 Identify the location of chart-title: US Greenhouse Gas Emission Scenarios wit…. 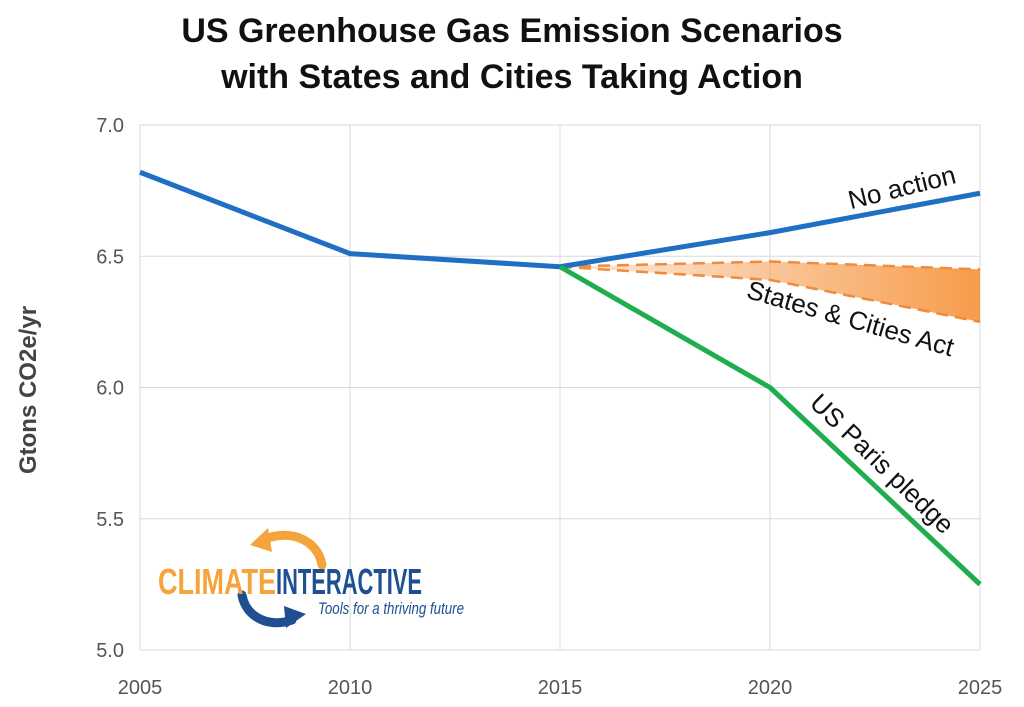
(512, 54).